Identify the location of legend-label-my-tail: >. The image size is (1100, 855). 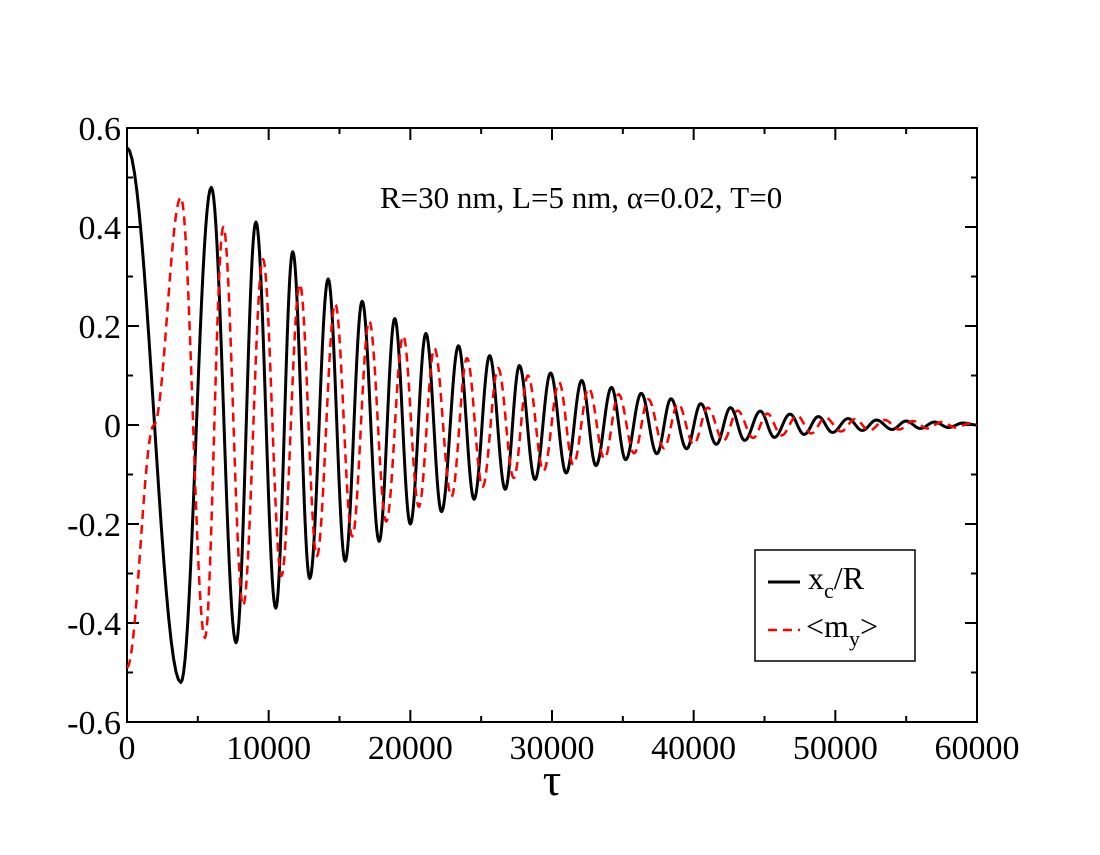
(869, 626).